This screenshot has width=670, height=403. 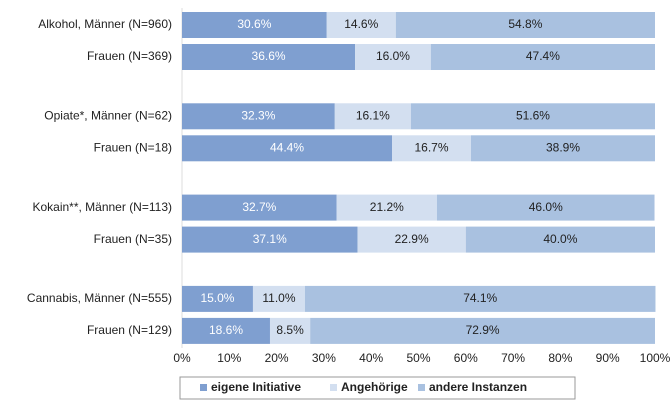 I want to click on x-tick-label: 70%, so click(x=513, y=358).